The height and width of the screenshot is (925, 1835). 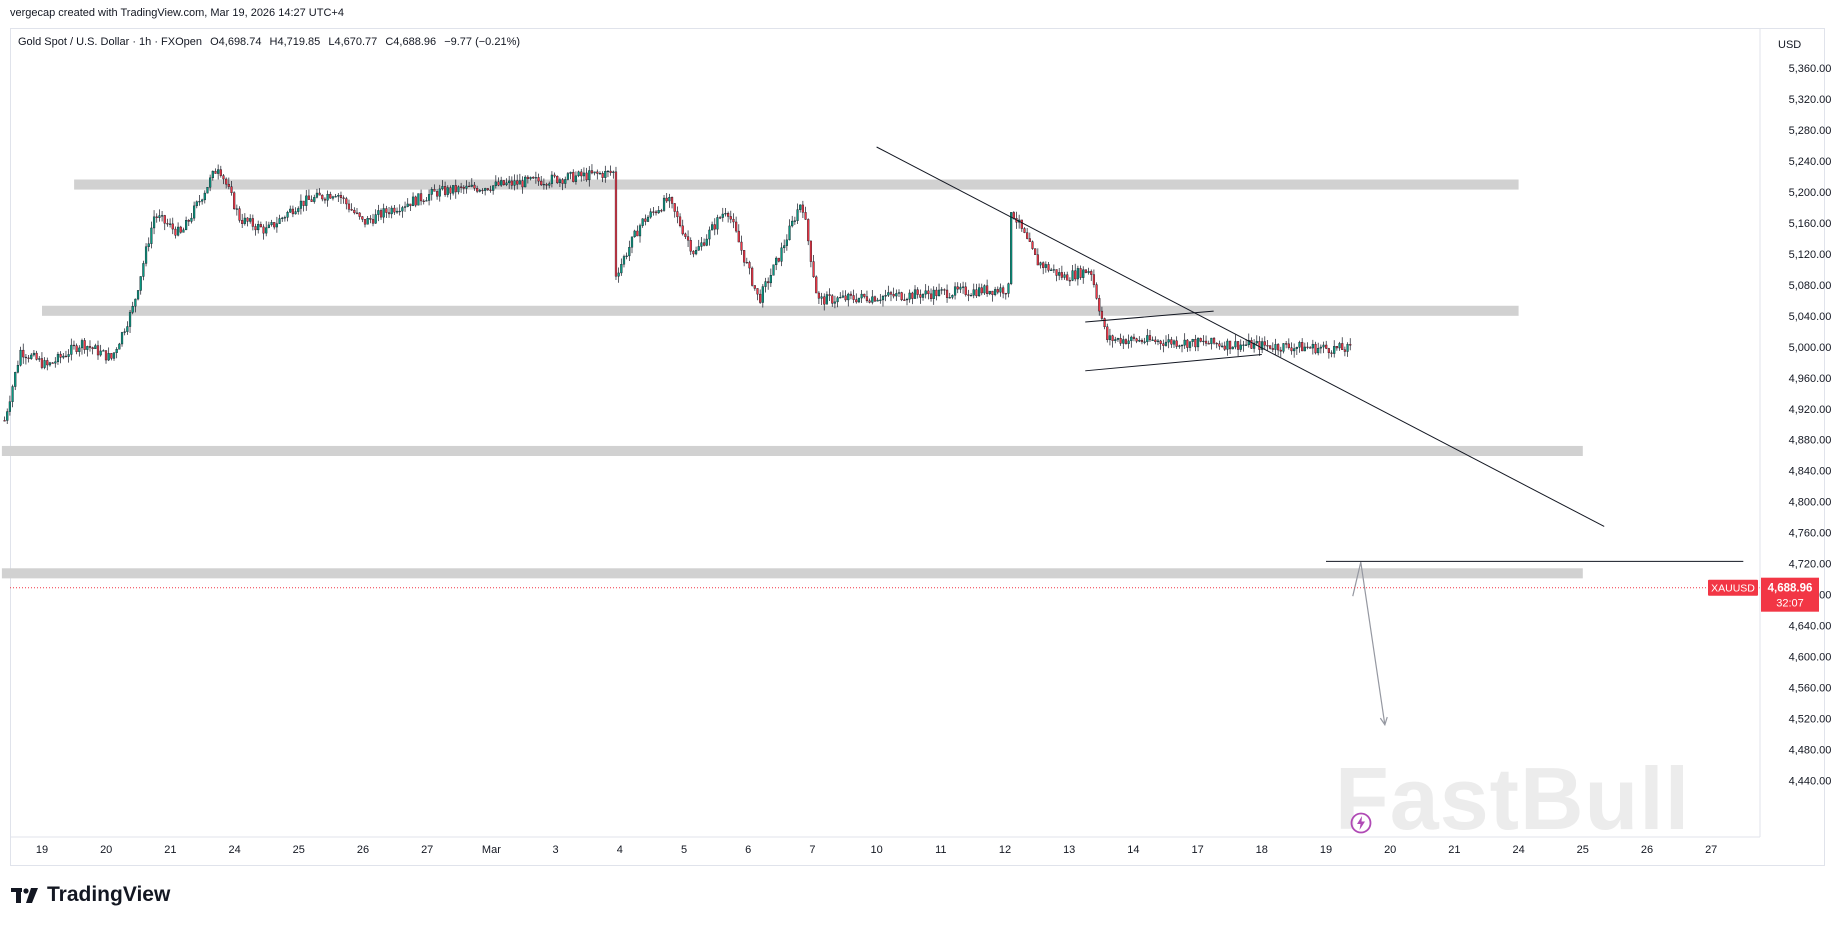 What do you see at coordinates (90, 895) in the screenshot?
I see `tradingview-brand: TradingView` at bounding box center [90, 895].